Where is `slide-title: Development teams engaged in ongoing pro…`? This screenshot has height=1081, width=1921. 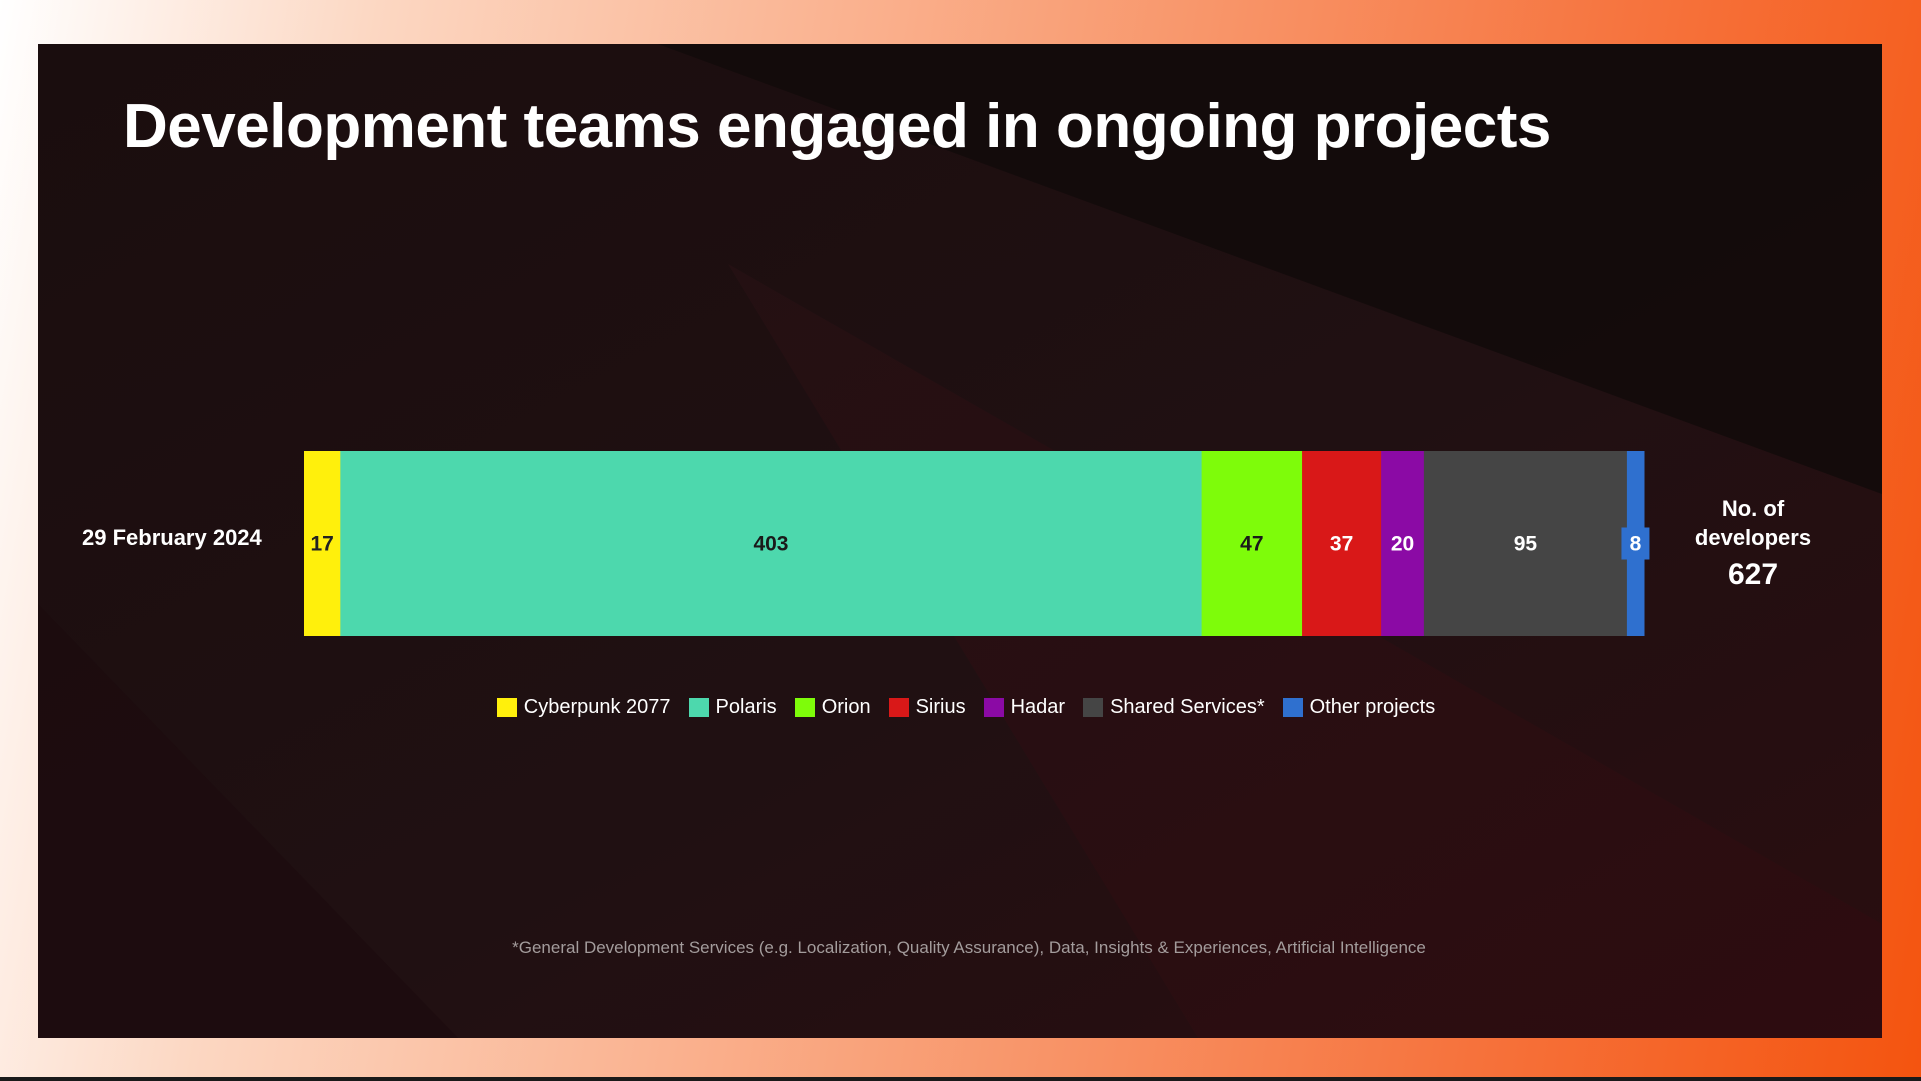 slide-title: Development teams engaged in ongoing pro… is located at coordinates (837, 126).